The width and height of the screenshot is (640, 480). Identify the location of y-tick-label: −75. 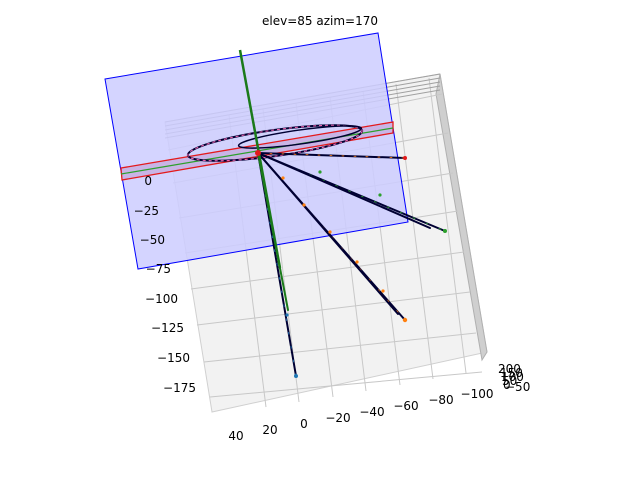
(158, 269).